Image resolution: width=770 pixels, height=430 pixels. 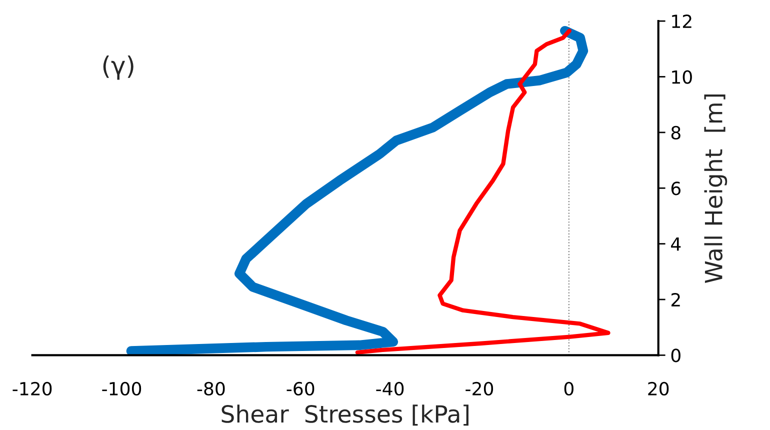 I want to click on y-tick-label: 10, so click(x=682, y=77).